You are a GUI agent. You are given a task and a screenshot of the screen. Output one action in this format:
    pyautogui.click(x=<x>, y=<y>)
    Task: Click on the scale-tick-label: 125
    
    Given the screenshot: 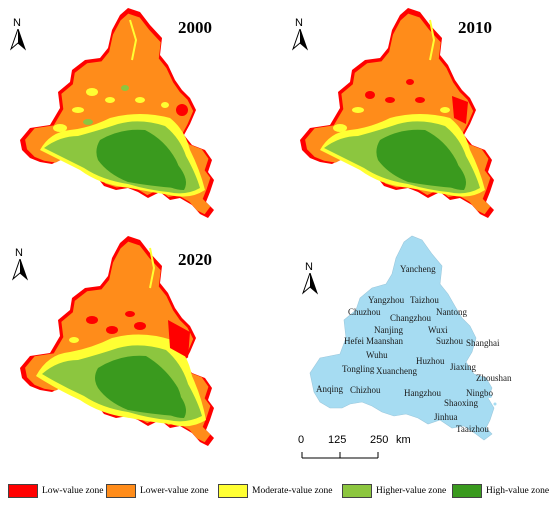 What is the action you would take?
    pyautogui.click(x=337, y=440)
    